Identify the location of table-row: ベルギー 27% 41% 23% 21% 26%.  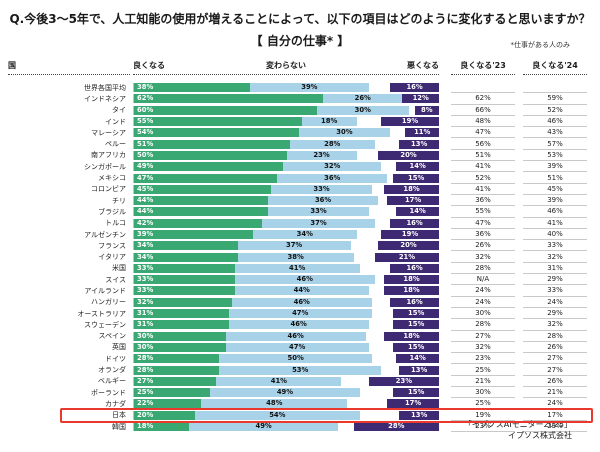
(297, 382).